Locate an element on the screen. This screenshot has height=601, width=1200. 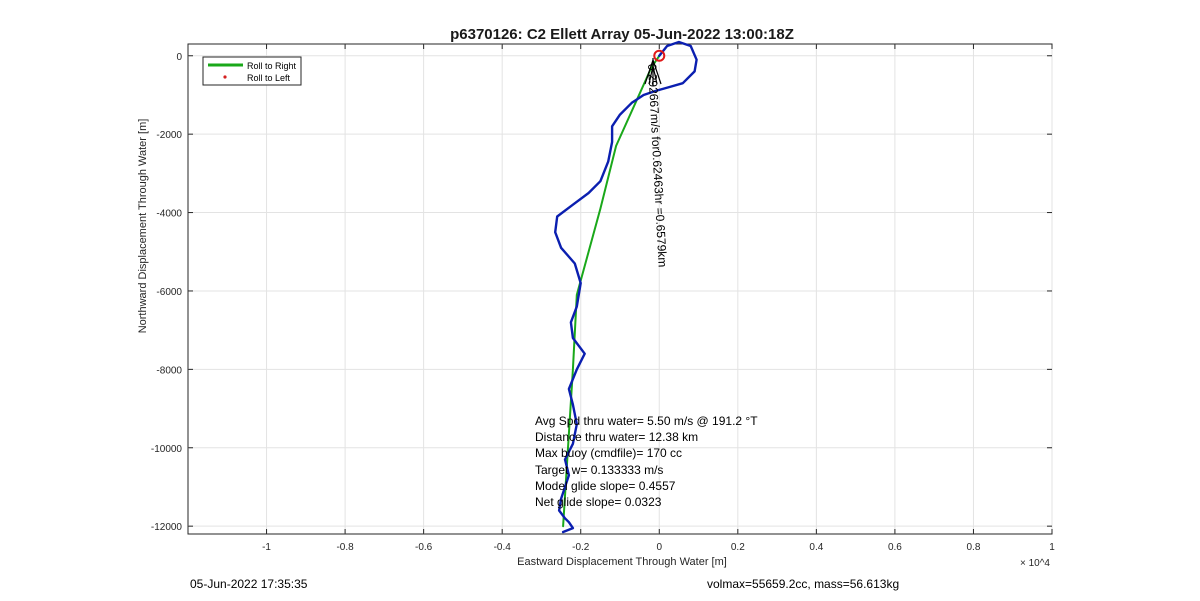
stat-model-glide-slope: Model glide slope= 0.4557 is located at coordinates (605, 486).